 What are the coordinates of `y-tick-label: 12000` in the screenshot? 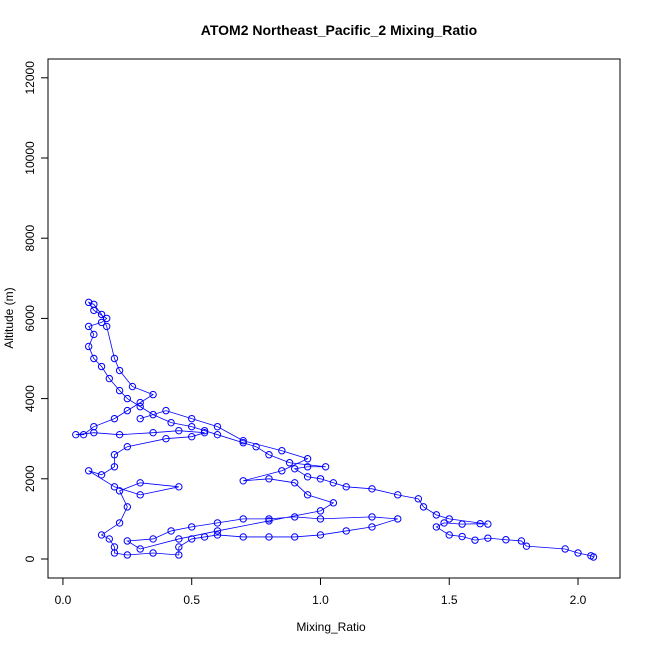 It's located at (30, 78).